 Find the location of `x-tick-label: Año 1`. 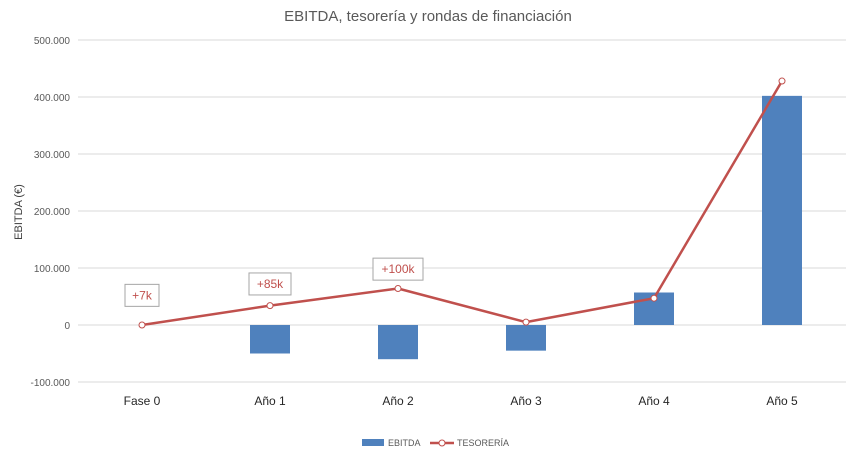

x-tick-label: Año 1 is located at coordinates (270, 401).